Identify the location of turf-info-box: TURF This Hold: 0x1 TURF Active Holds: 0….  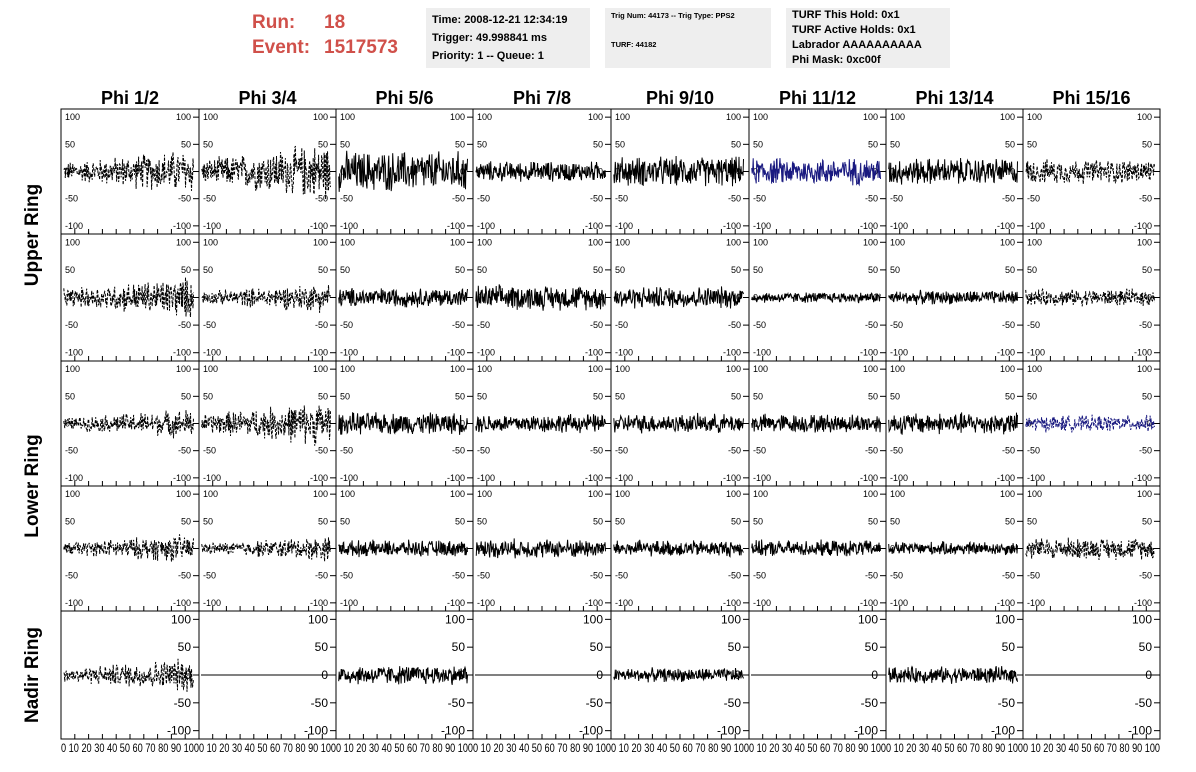
(868, 38).